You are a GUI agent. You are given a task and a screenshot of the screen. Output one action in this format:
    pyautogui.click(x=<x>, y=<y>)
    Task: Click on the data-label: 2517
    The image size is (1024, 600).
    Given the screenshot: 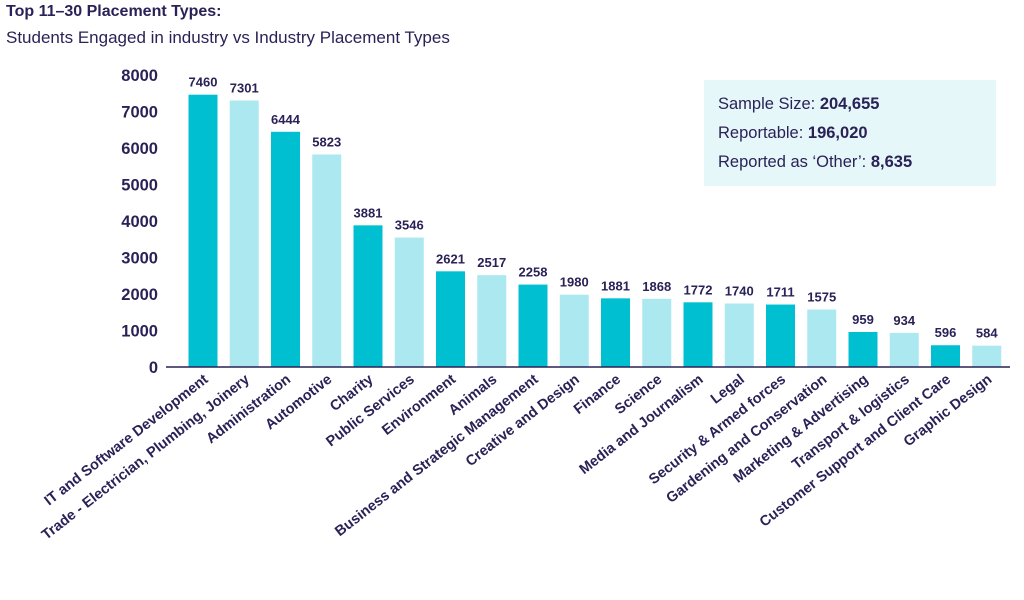 What is the action you would take?
    pyautogui.click(x=491, y=262)
    